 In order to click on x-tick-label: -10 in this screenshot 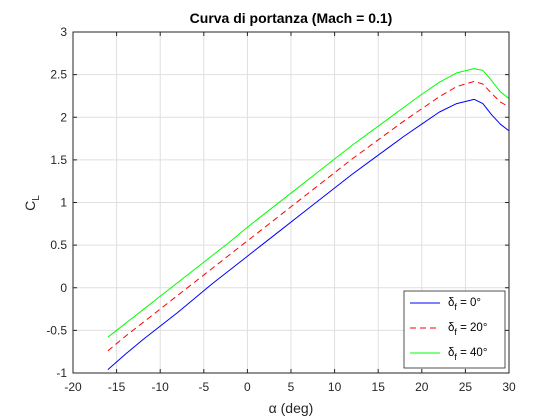, I will do `click(161, 387)`.